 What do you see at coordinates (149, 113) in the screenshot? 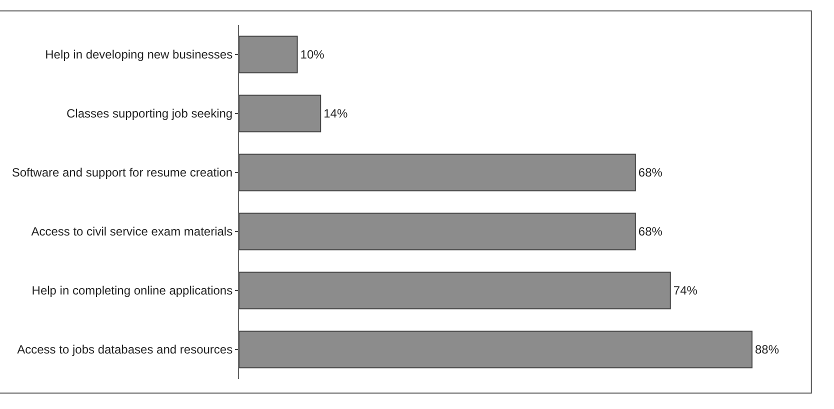
I see `y-tick-label: Classes supporting job seeking` at bounding box center [149, 113].